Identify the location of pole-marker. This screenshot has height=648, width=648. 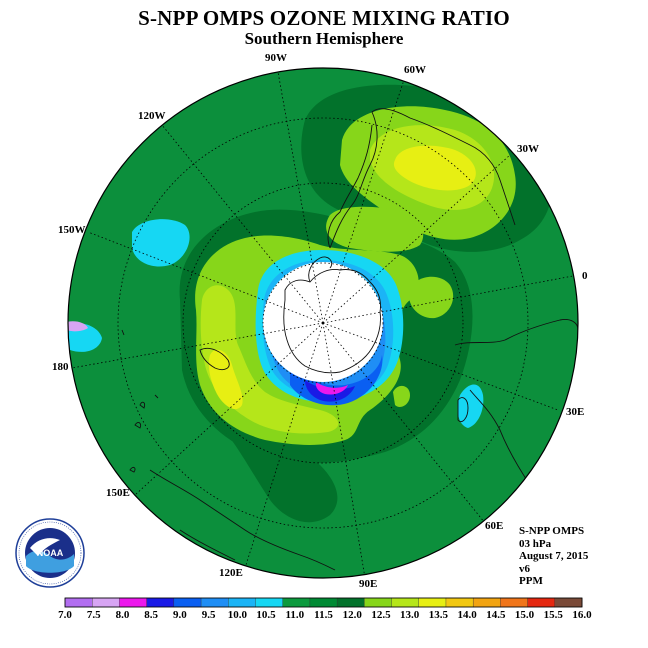
(323, 323).